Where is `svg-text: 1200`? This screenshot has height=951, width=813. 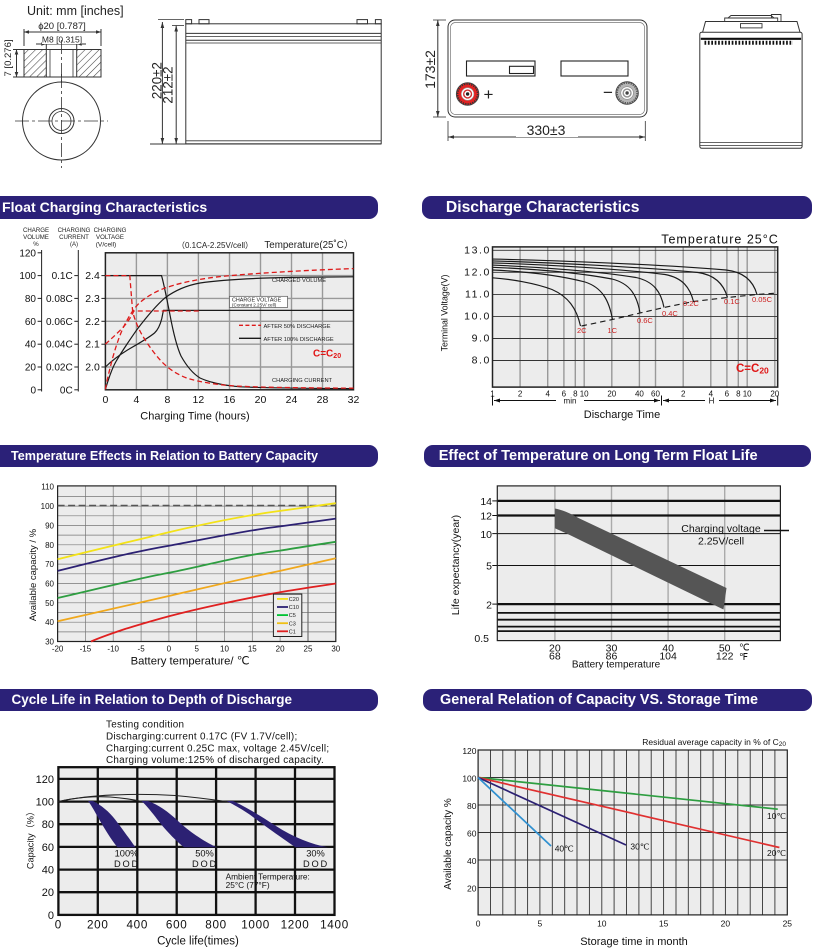
svg-text: 1200 is located at coordinates (295, 925).